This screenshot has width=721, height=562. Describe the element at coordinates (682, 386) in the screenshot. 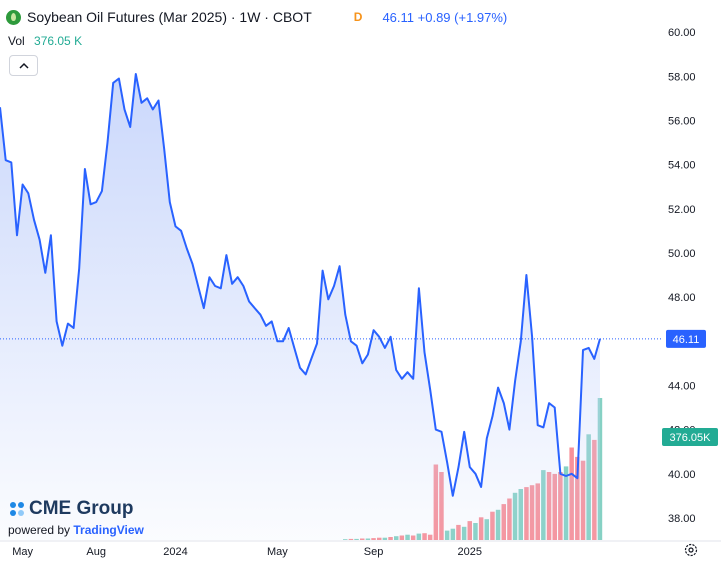

I see `y-tick-label: 44.00` at that location.